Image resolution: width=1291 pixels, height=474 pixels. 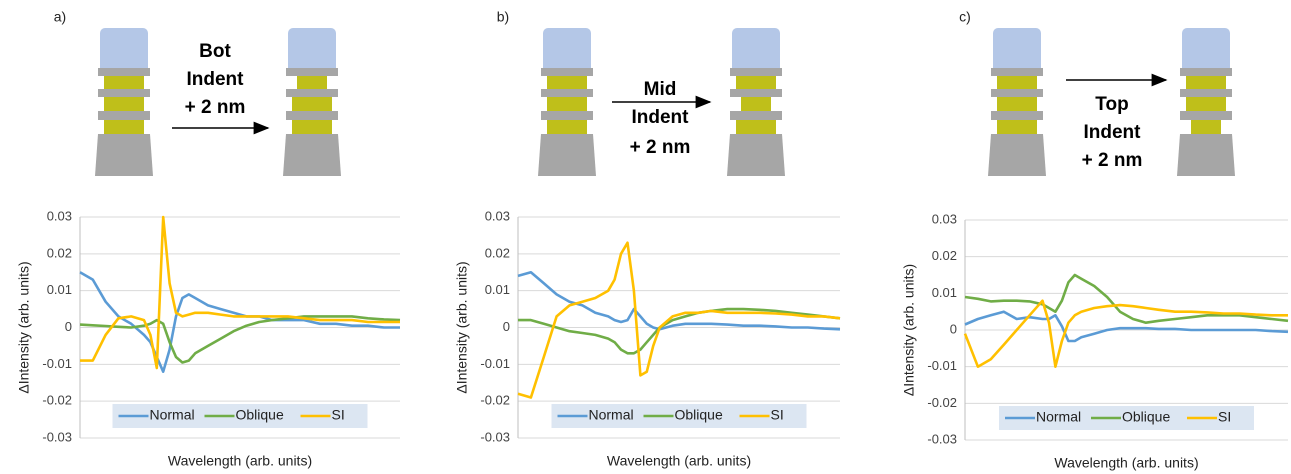 I want to click on panel-label: b), so click(x=503, y=17).